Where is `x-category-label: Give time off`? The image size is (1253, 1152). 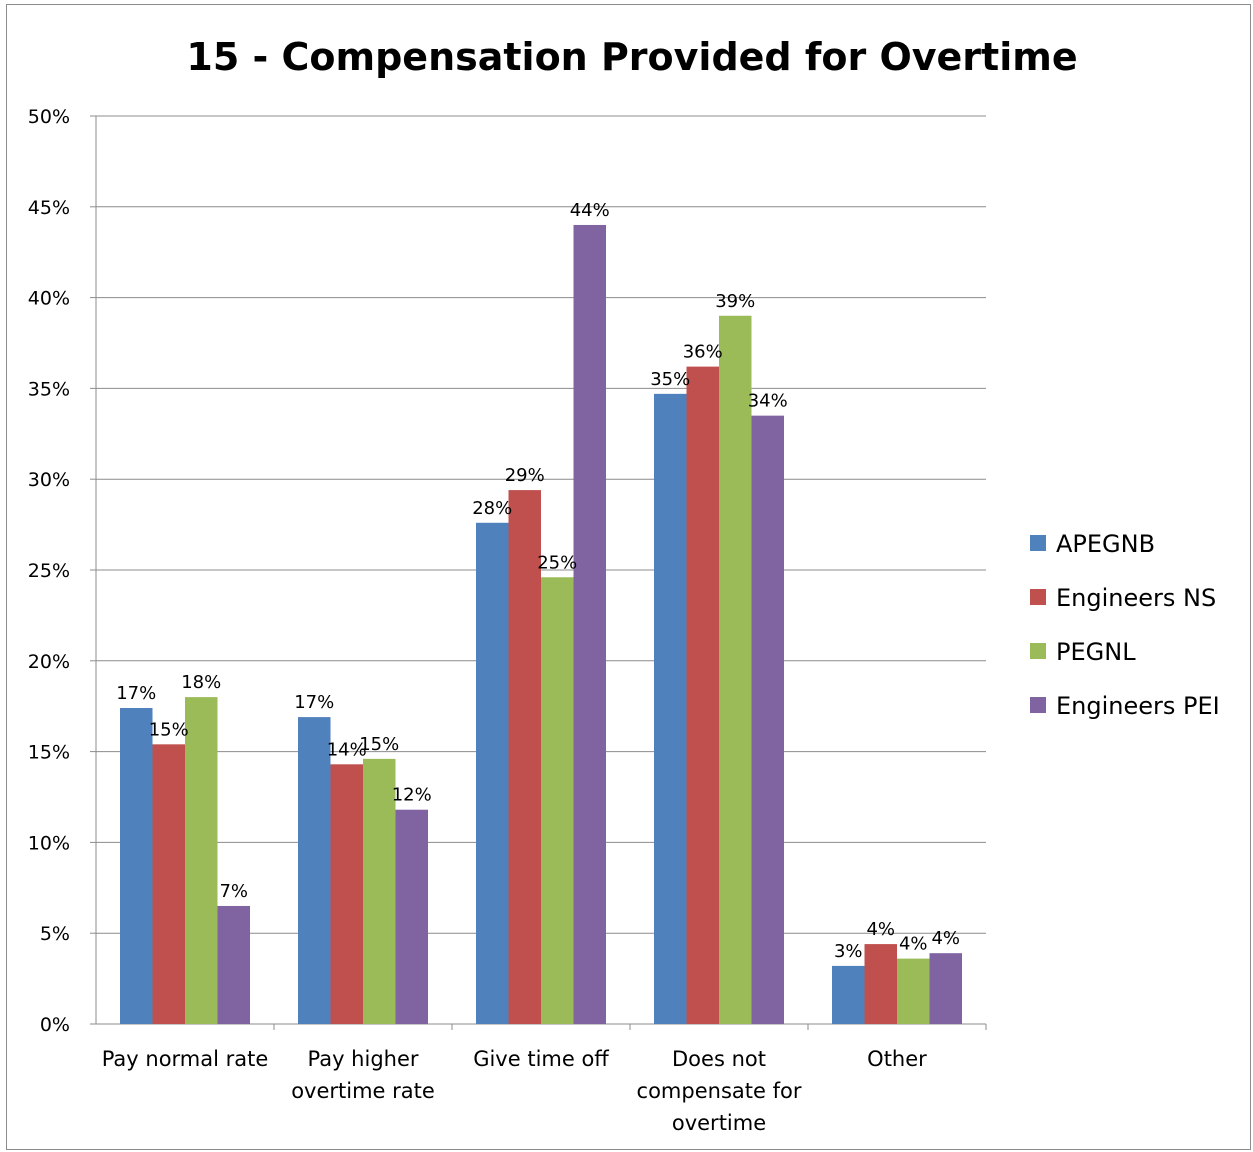 x-category-label: Give time off is located at coordinates (541, 1059).